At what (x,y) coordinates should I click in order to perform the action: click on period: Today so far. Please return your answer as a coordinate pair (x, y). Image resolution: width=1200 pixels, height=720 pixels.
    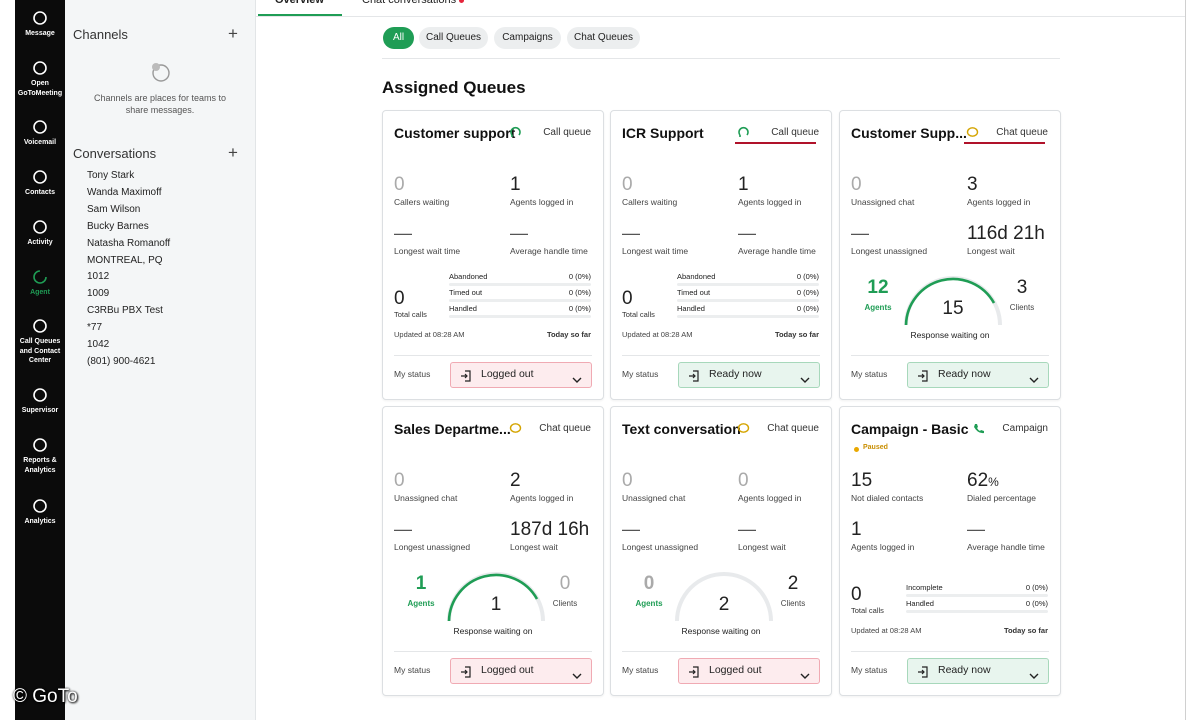
    Looking at the image, I should click on (796, 334).